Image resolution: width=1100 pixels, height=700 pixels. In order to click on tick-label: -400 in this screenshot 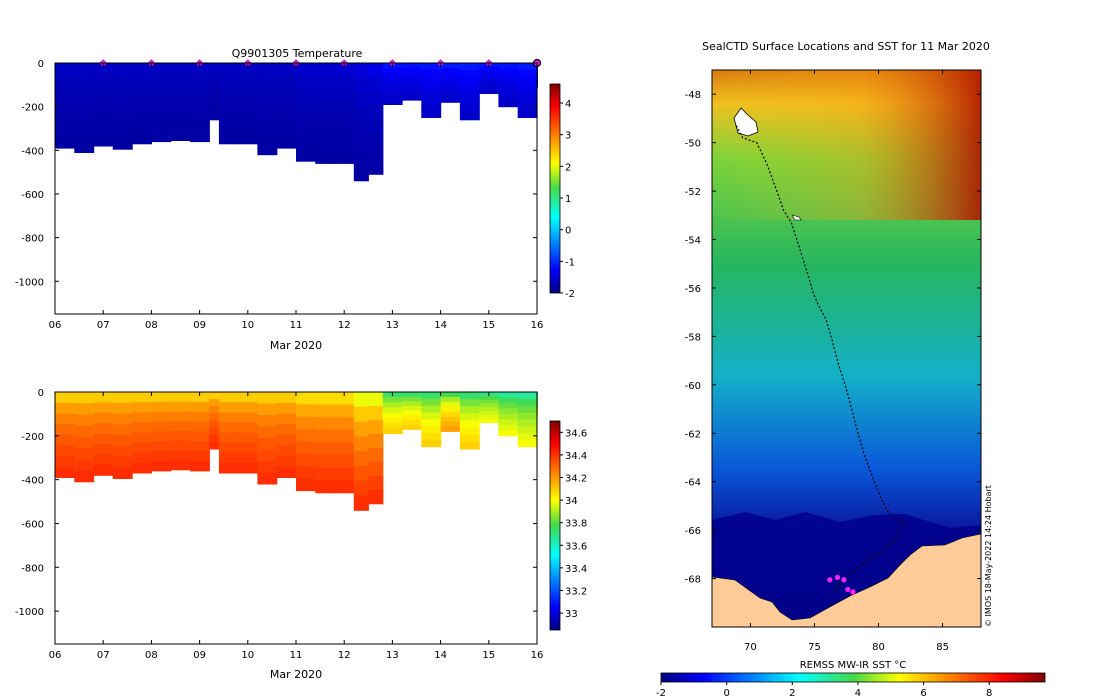, I will do `click(32, 481)`.